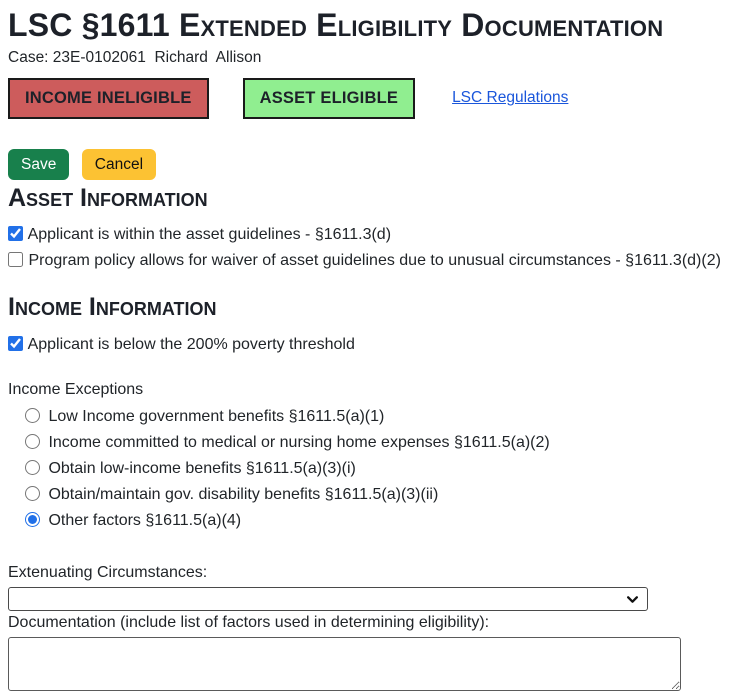 The height and width of the screenshot is (696, 747). Describe the element at coordinates (108, 98) in the screenshot. I see `income-status-badge: INCOME INELIGIBLE` at that location.